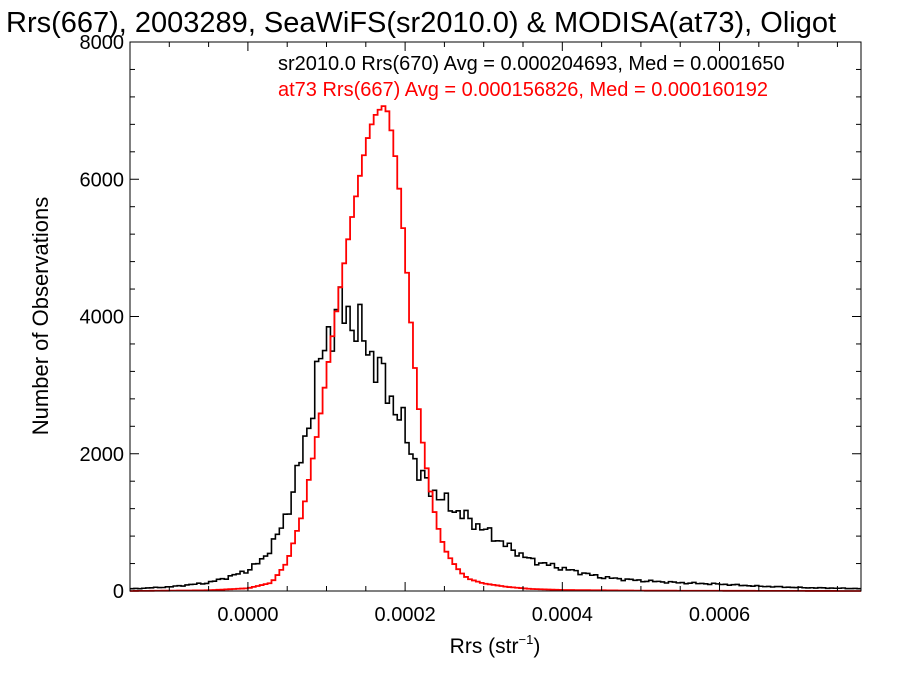 This screenshot has height=675, width=900. What do you see at coordinates (526, 639) in the screenshot?
I see `x-axis-label-sup: −1` at bounding box center [526, 639].